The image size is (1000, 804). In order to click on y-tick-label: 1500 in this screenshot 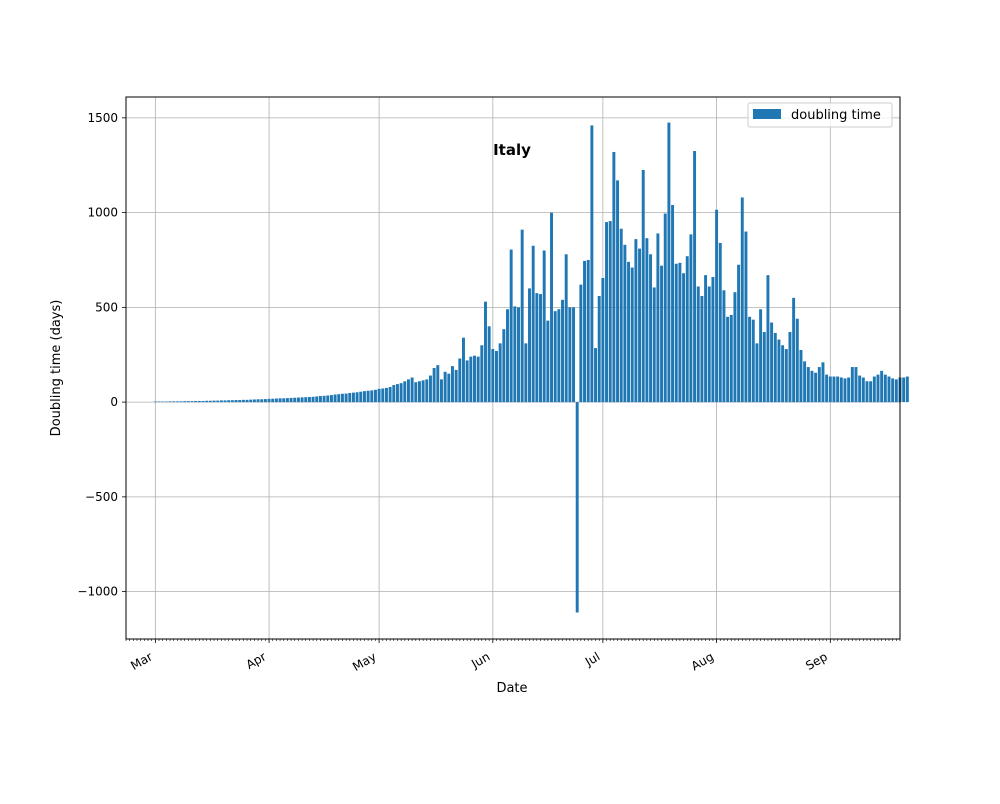, I will do `click(102, 118)`.